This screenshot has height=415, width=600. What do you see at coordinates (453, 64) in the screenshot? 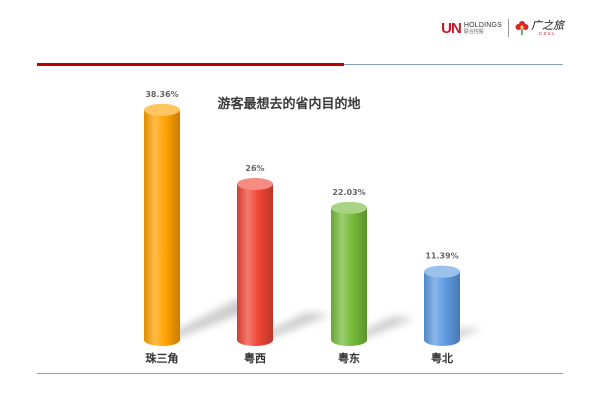
I see `header-rule-gray` at bounding box center [453, 64].